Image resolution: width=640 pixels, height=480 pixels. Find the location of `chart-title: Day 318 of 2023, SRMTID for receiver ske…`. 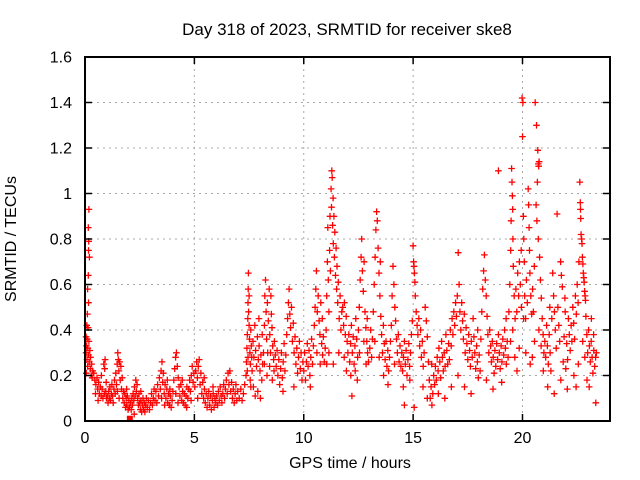

chart-title: Day 318 of 2023, SRMTID for receiver ske… is located at coordinates (347, 29).